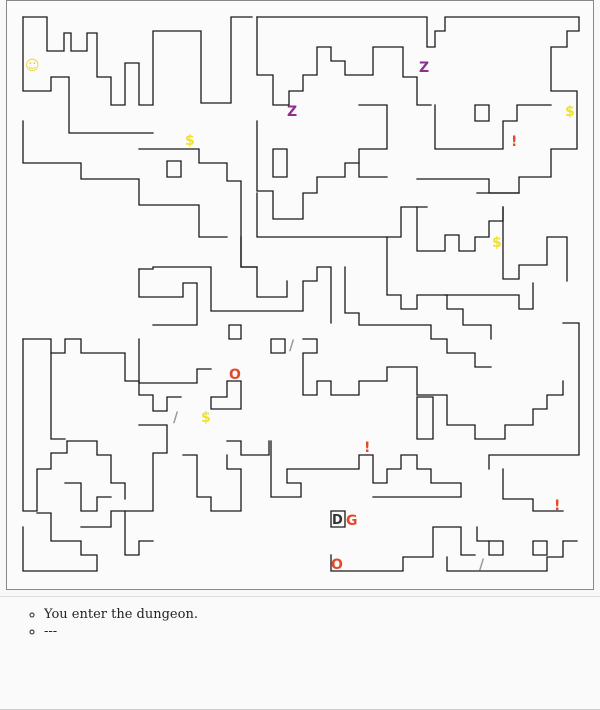 Image resolution: width=600 pixels, height=710 pixels. What do you see at coordinates (300, 623) in the screenshot?
I see `message-list: You enter the dungeon. ---` at bounding box center [300, 623].